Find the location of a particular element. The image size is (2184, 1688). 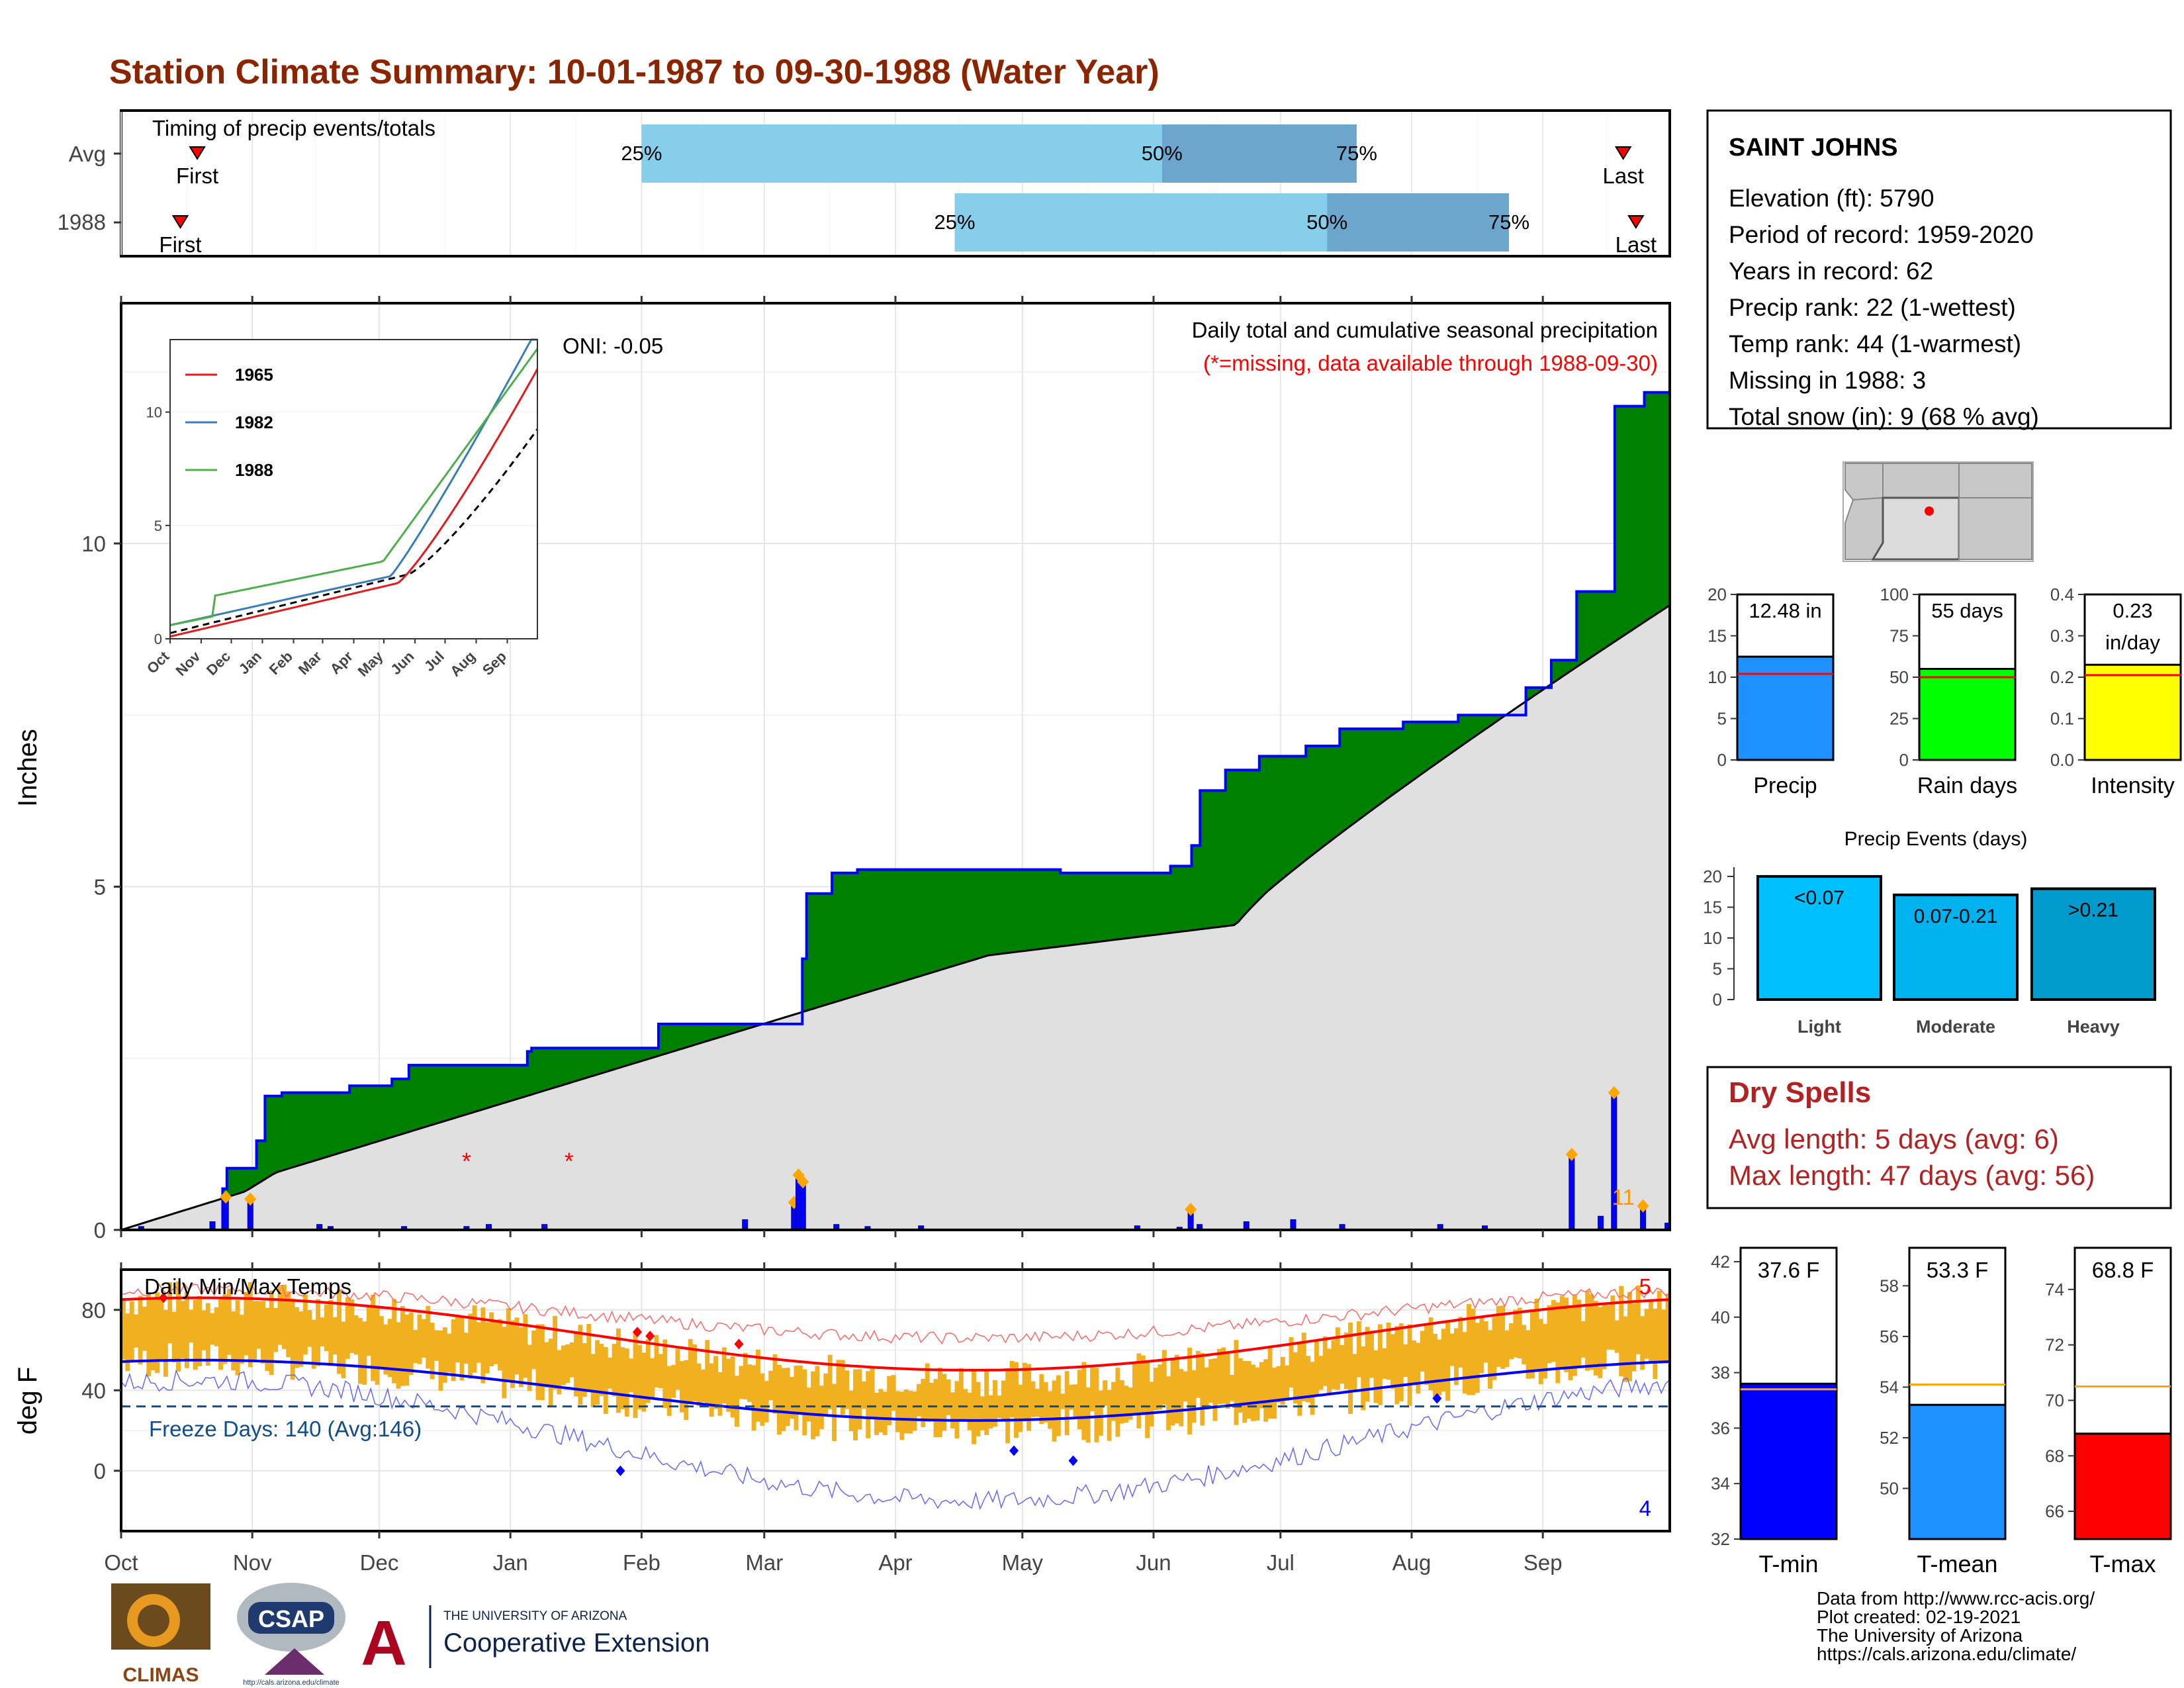

summary-bar-tick-label: 0 is located at coordinates (1722, 760).